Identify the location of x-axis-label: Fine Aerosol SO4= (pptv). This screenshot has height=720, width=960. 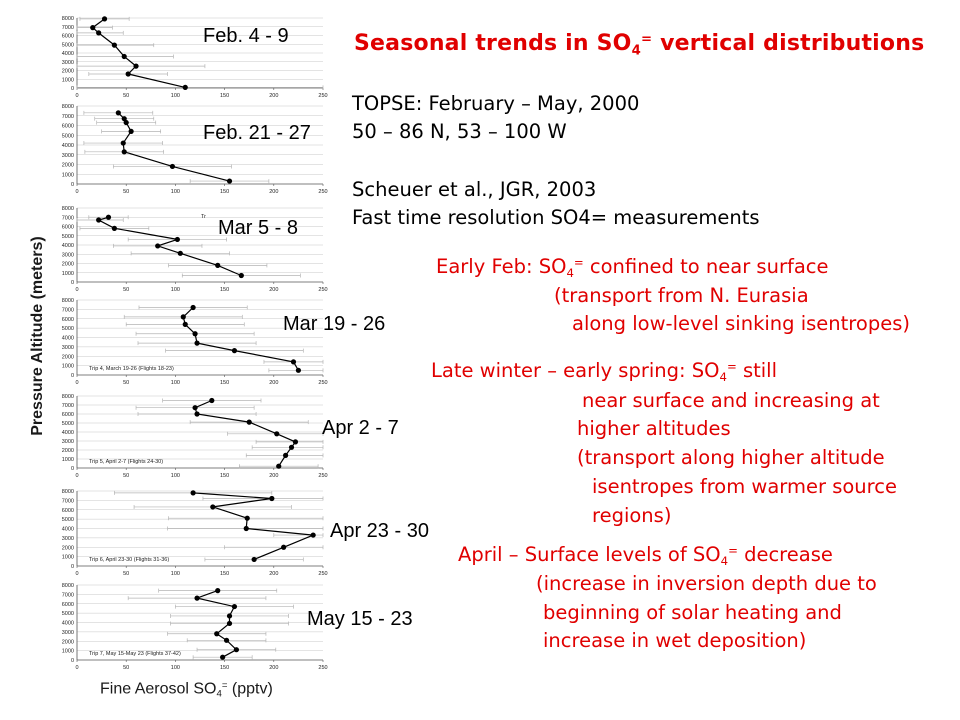
(186, 690).